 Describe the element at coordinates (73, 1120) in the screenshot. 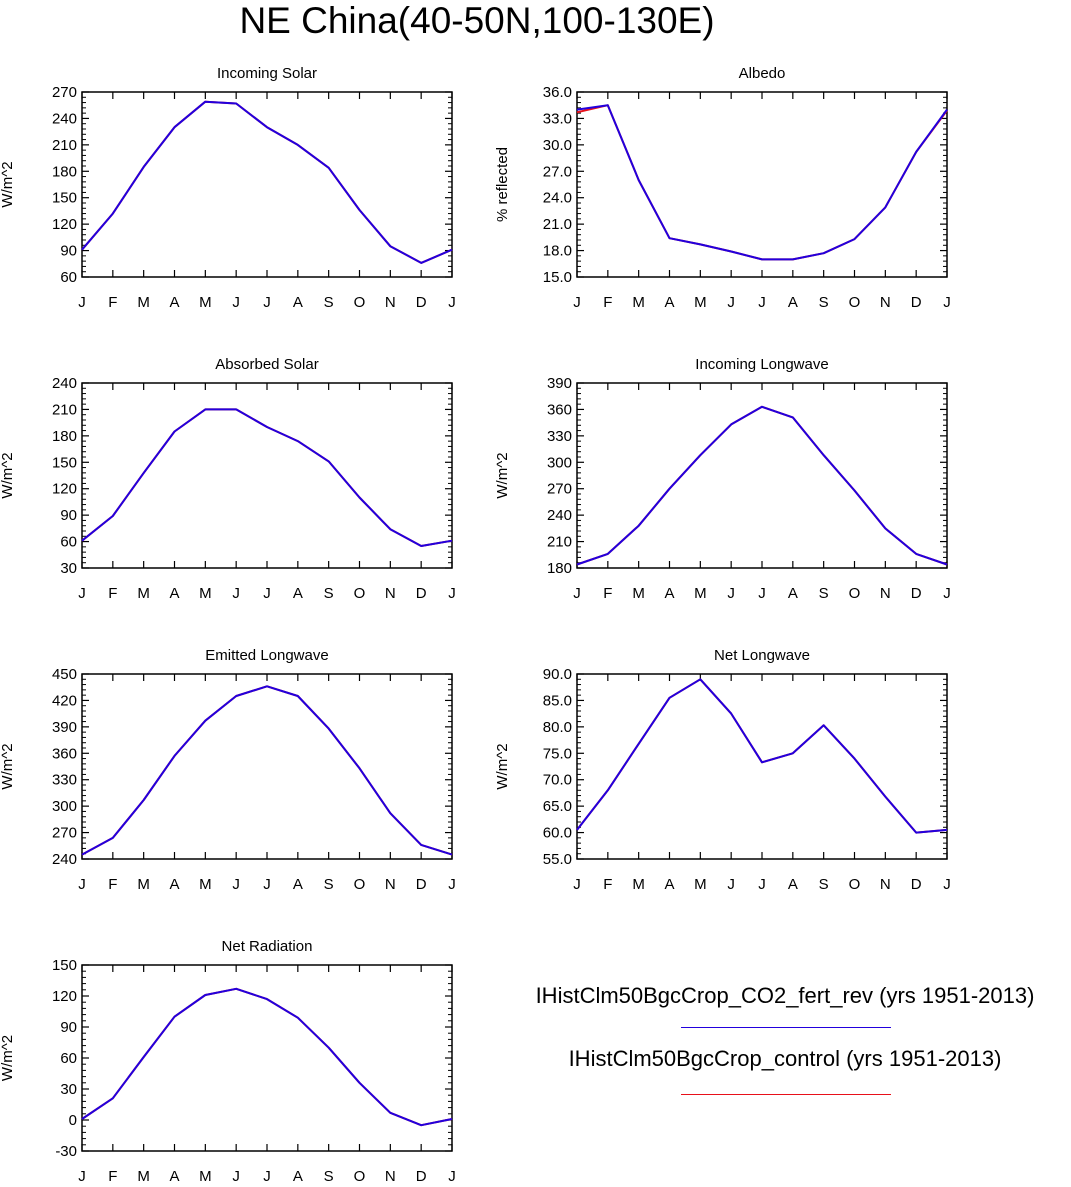

I see `y-tick-label: 0` at that location.